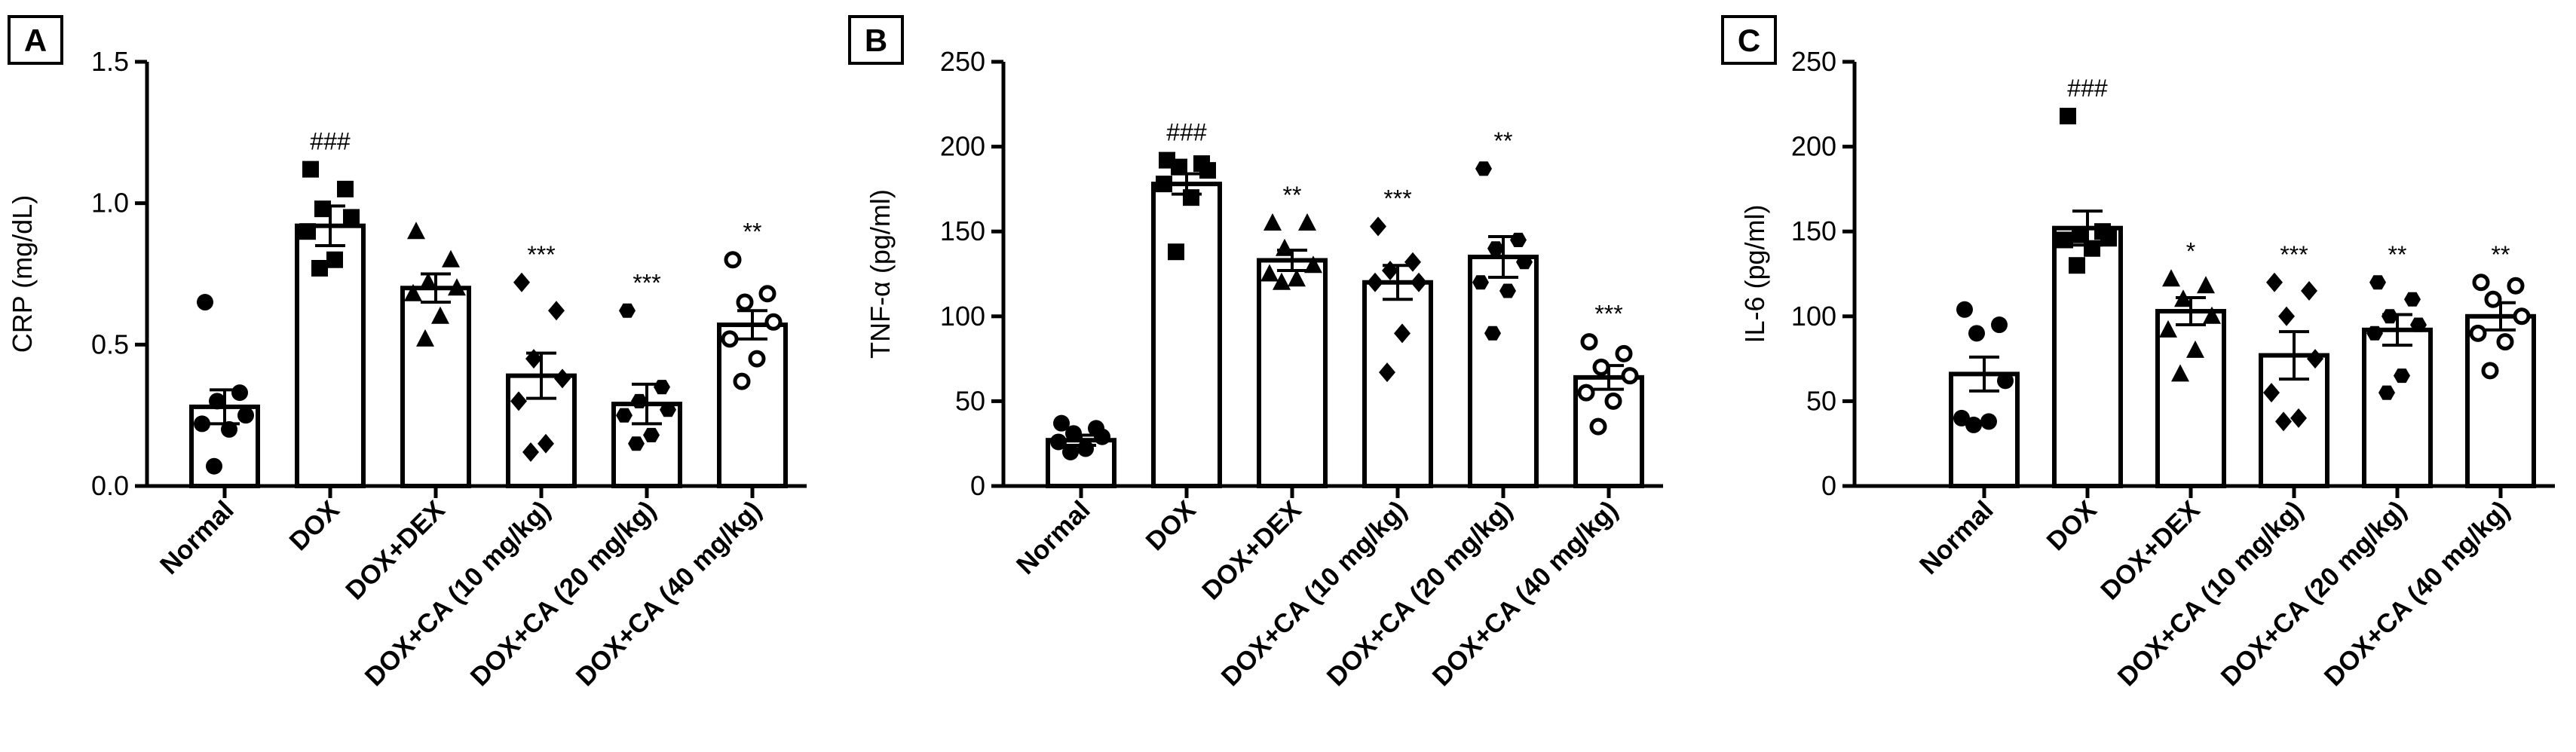 Image resolution: width=2576 pixels, height=752 pixels. What do you see at coordinates (2190, 250) in the screenshot?
I see `significance-label: *` at bounding box center [2190, 250].